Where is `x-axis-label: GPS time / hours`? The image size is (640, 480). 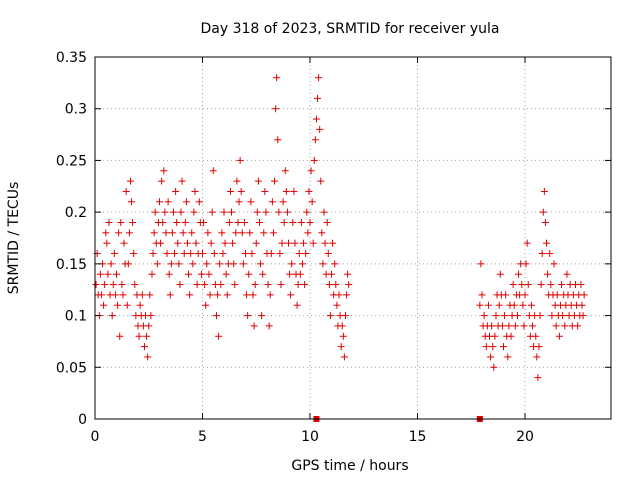
x-axis-label: GPS time / hours is located at coordinates (349, 466).